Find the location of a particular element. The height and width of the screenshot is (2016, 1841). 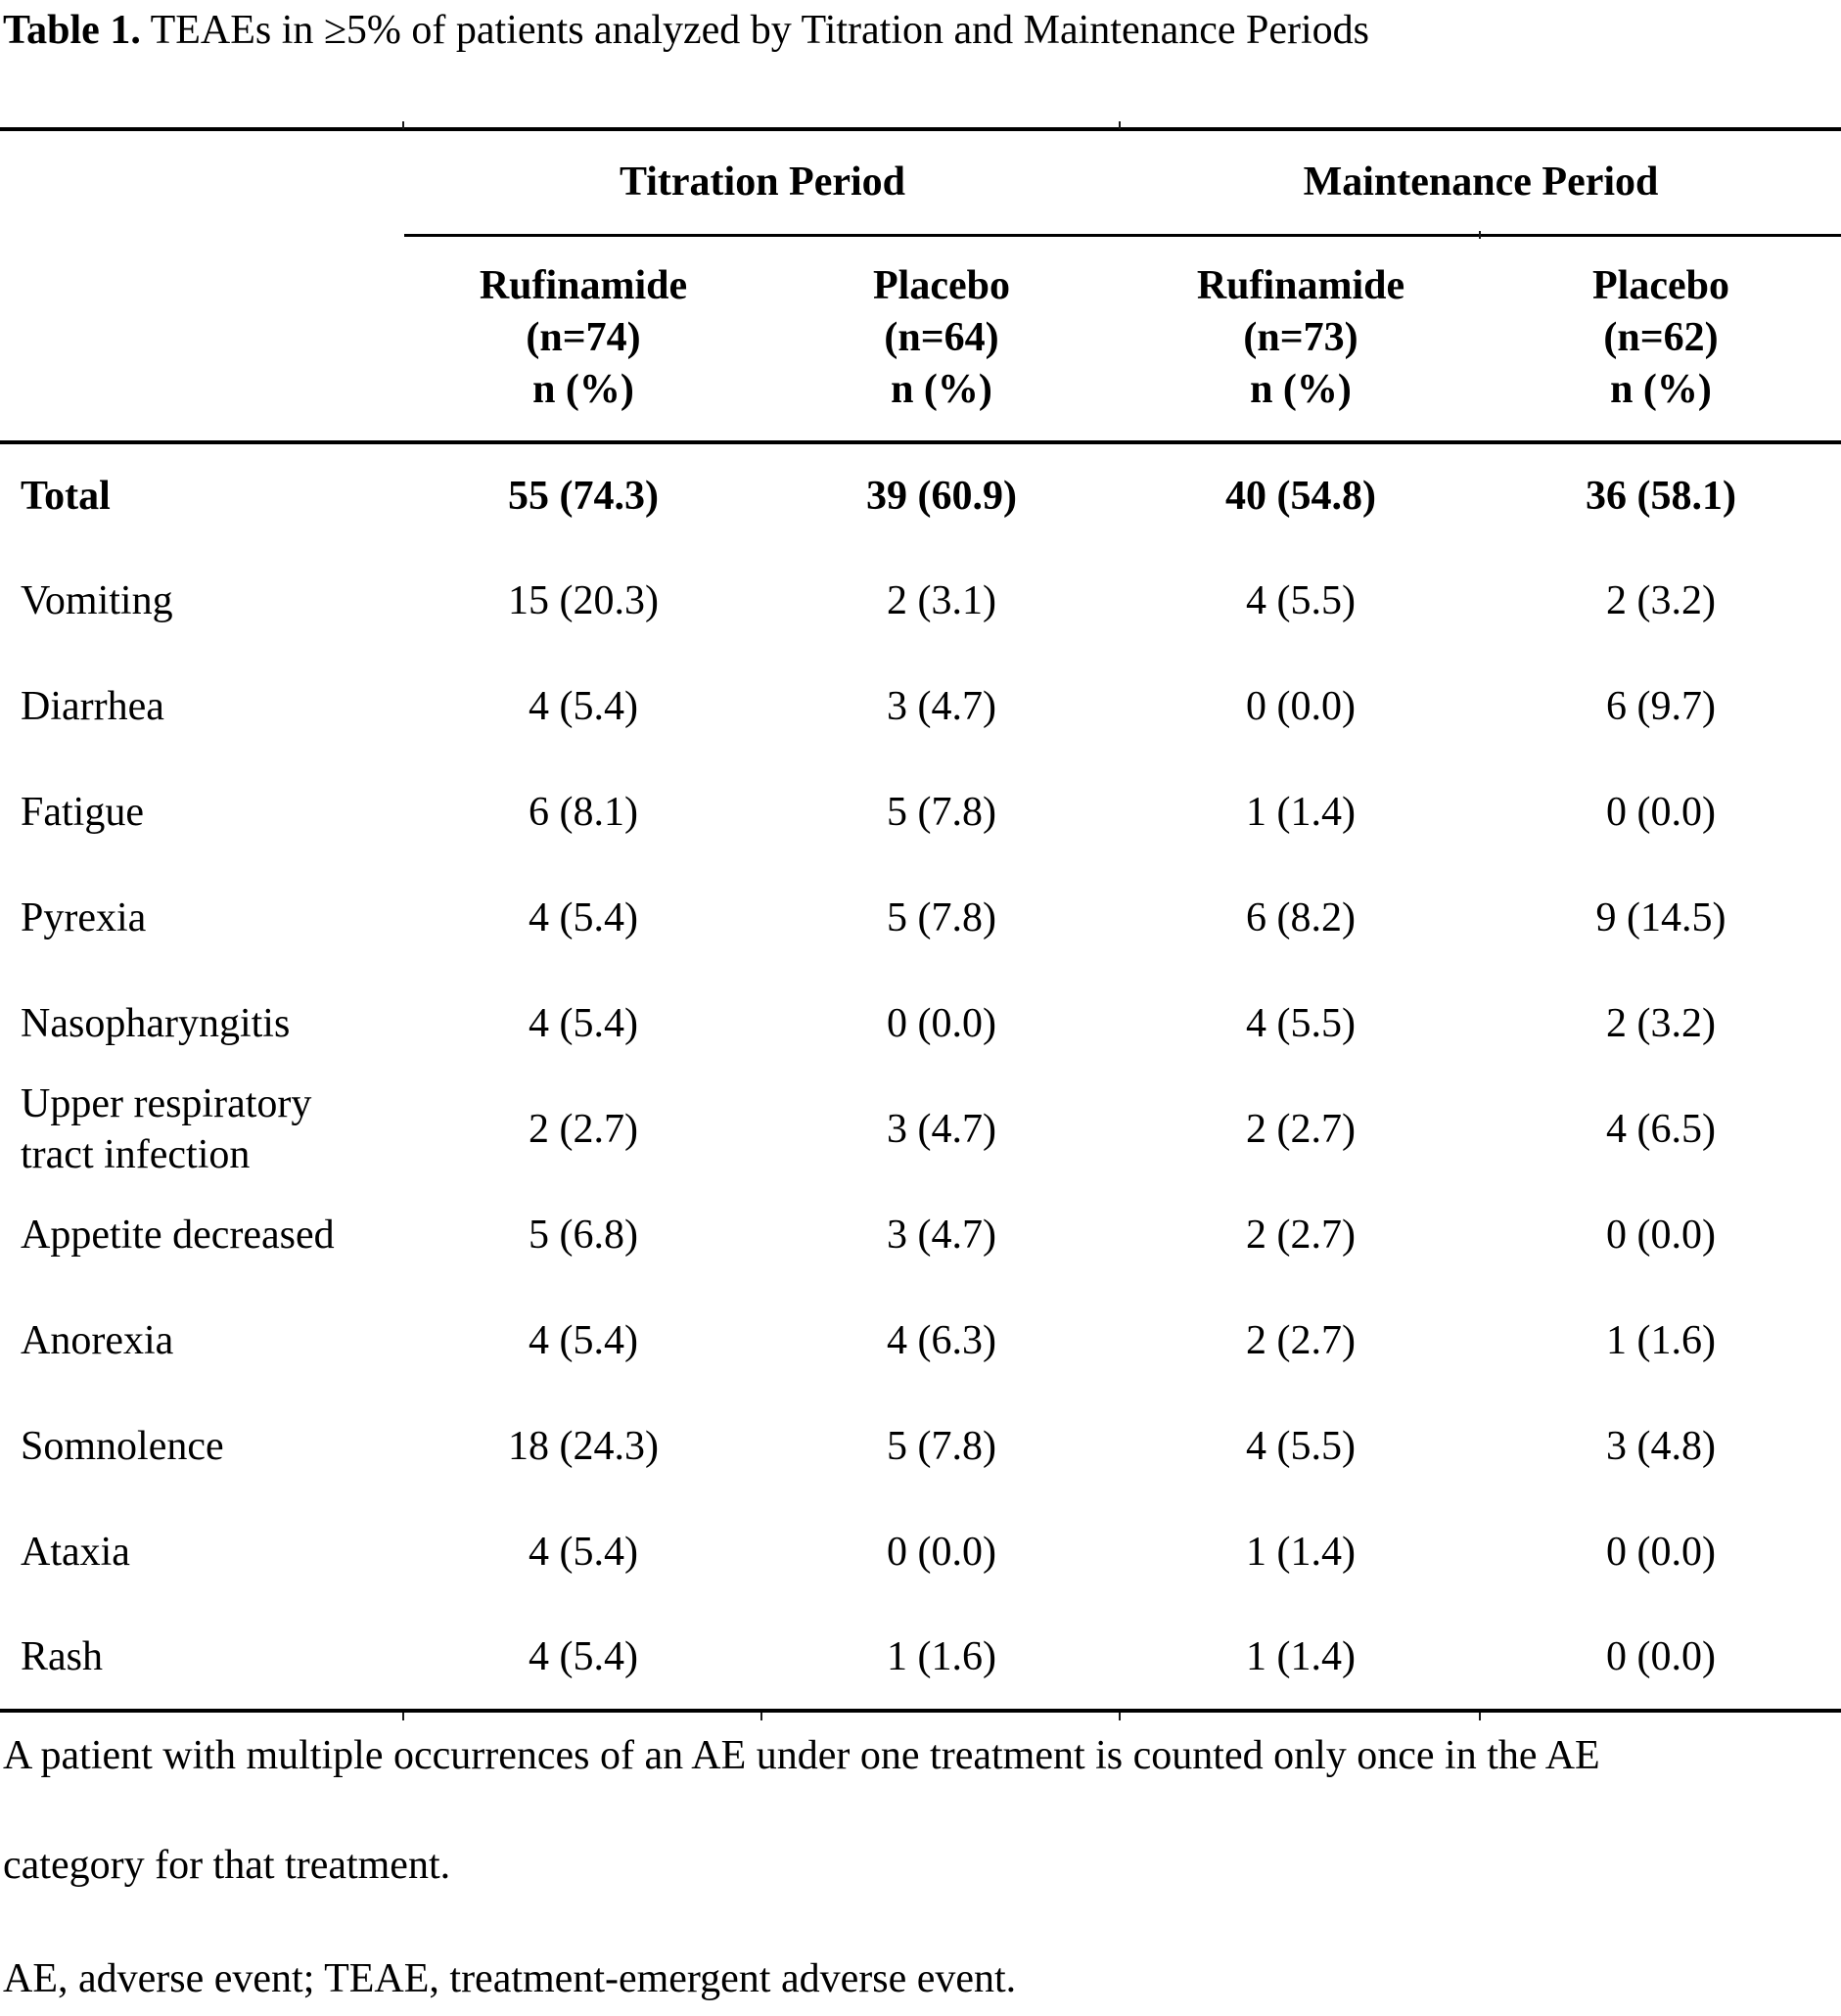

value-cell: 3 (4.8) is located at coordinates (1661, 1446).